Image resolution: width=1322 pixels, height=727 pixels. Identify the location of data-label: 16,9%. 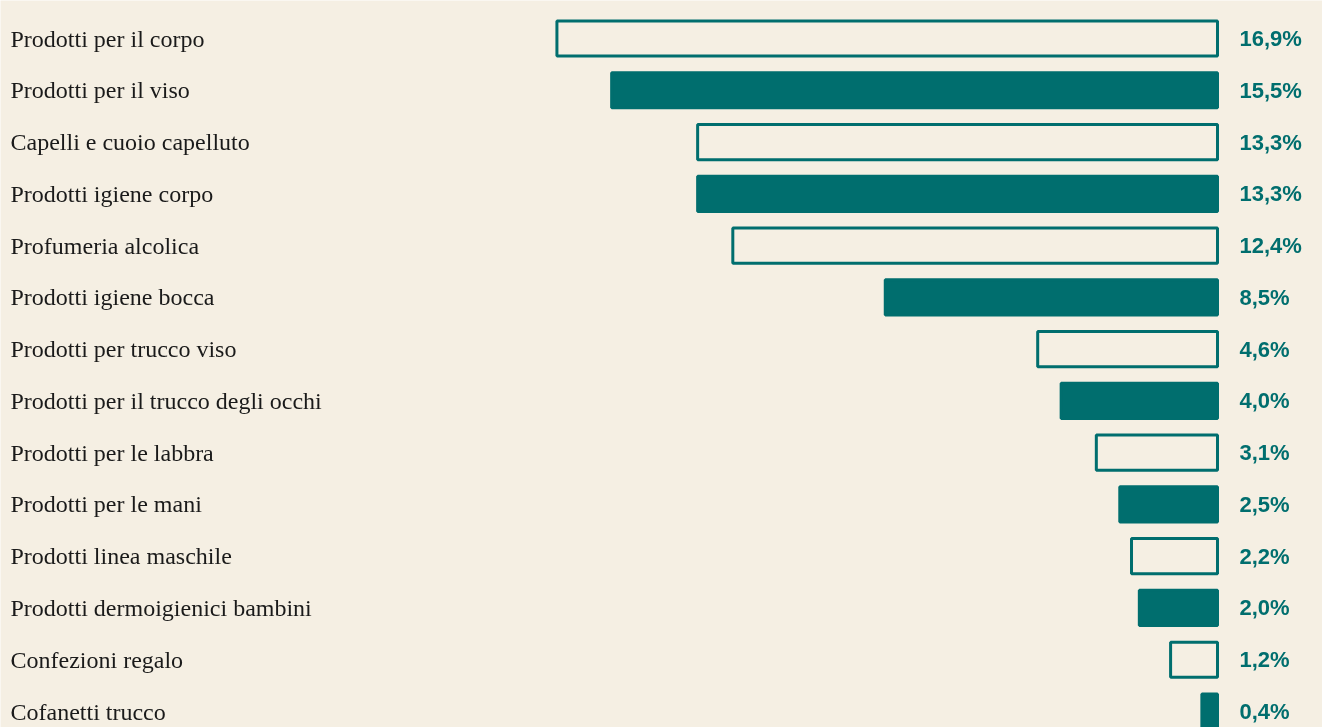
(1270, 38).